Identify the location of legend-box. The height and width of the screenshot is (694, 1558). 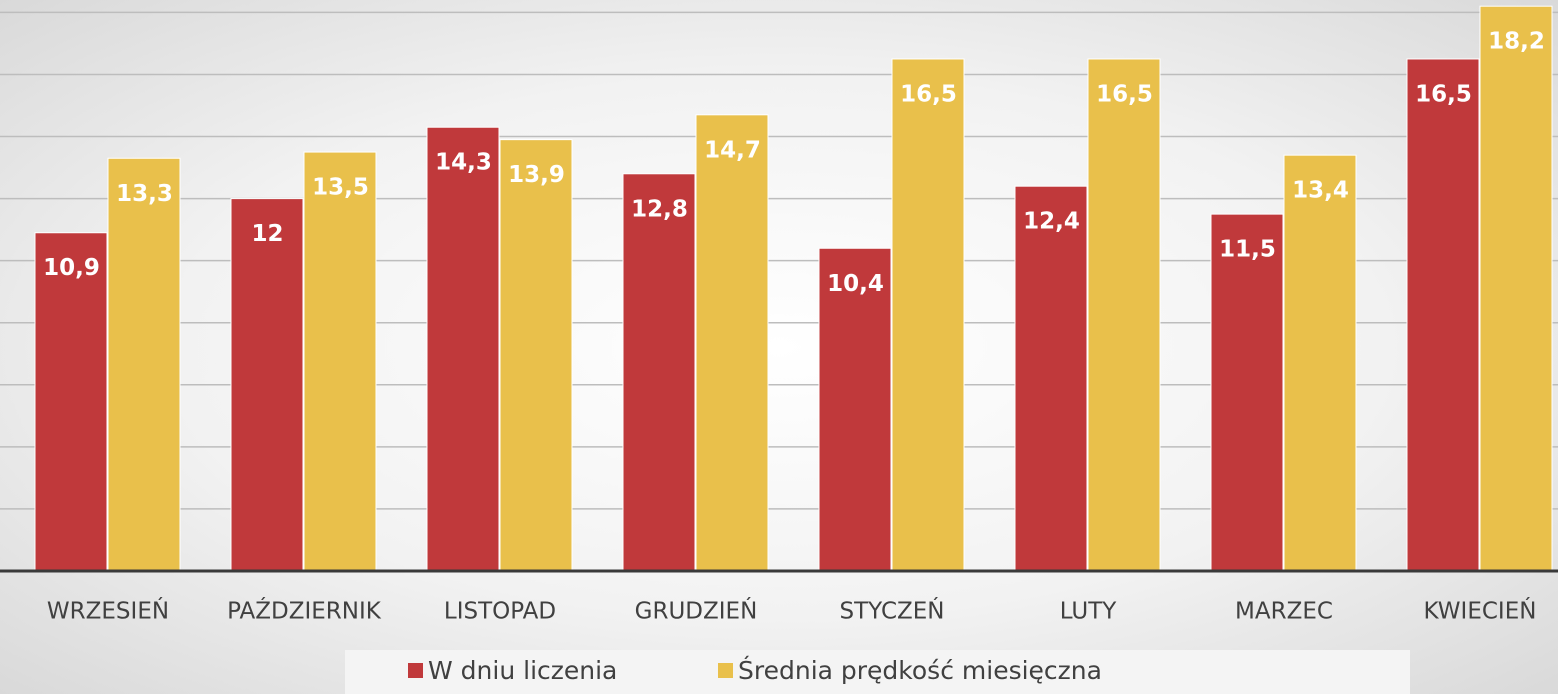
(877, 672).